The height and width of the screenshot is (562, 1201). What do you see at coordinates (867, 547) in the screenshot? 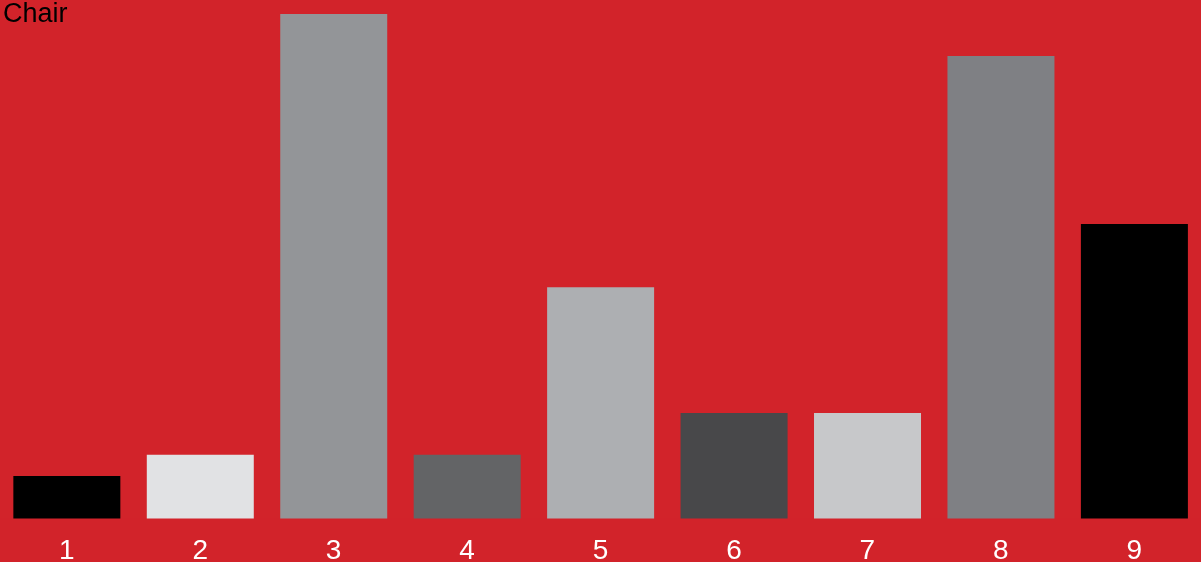
I see `x-tick-label: 7` at bounding box center [867, 547].